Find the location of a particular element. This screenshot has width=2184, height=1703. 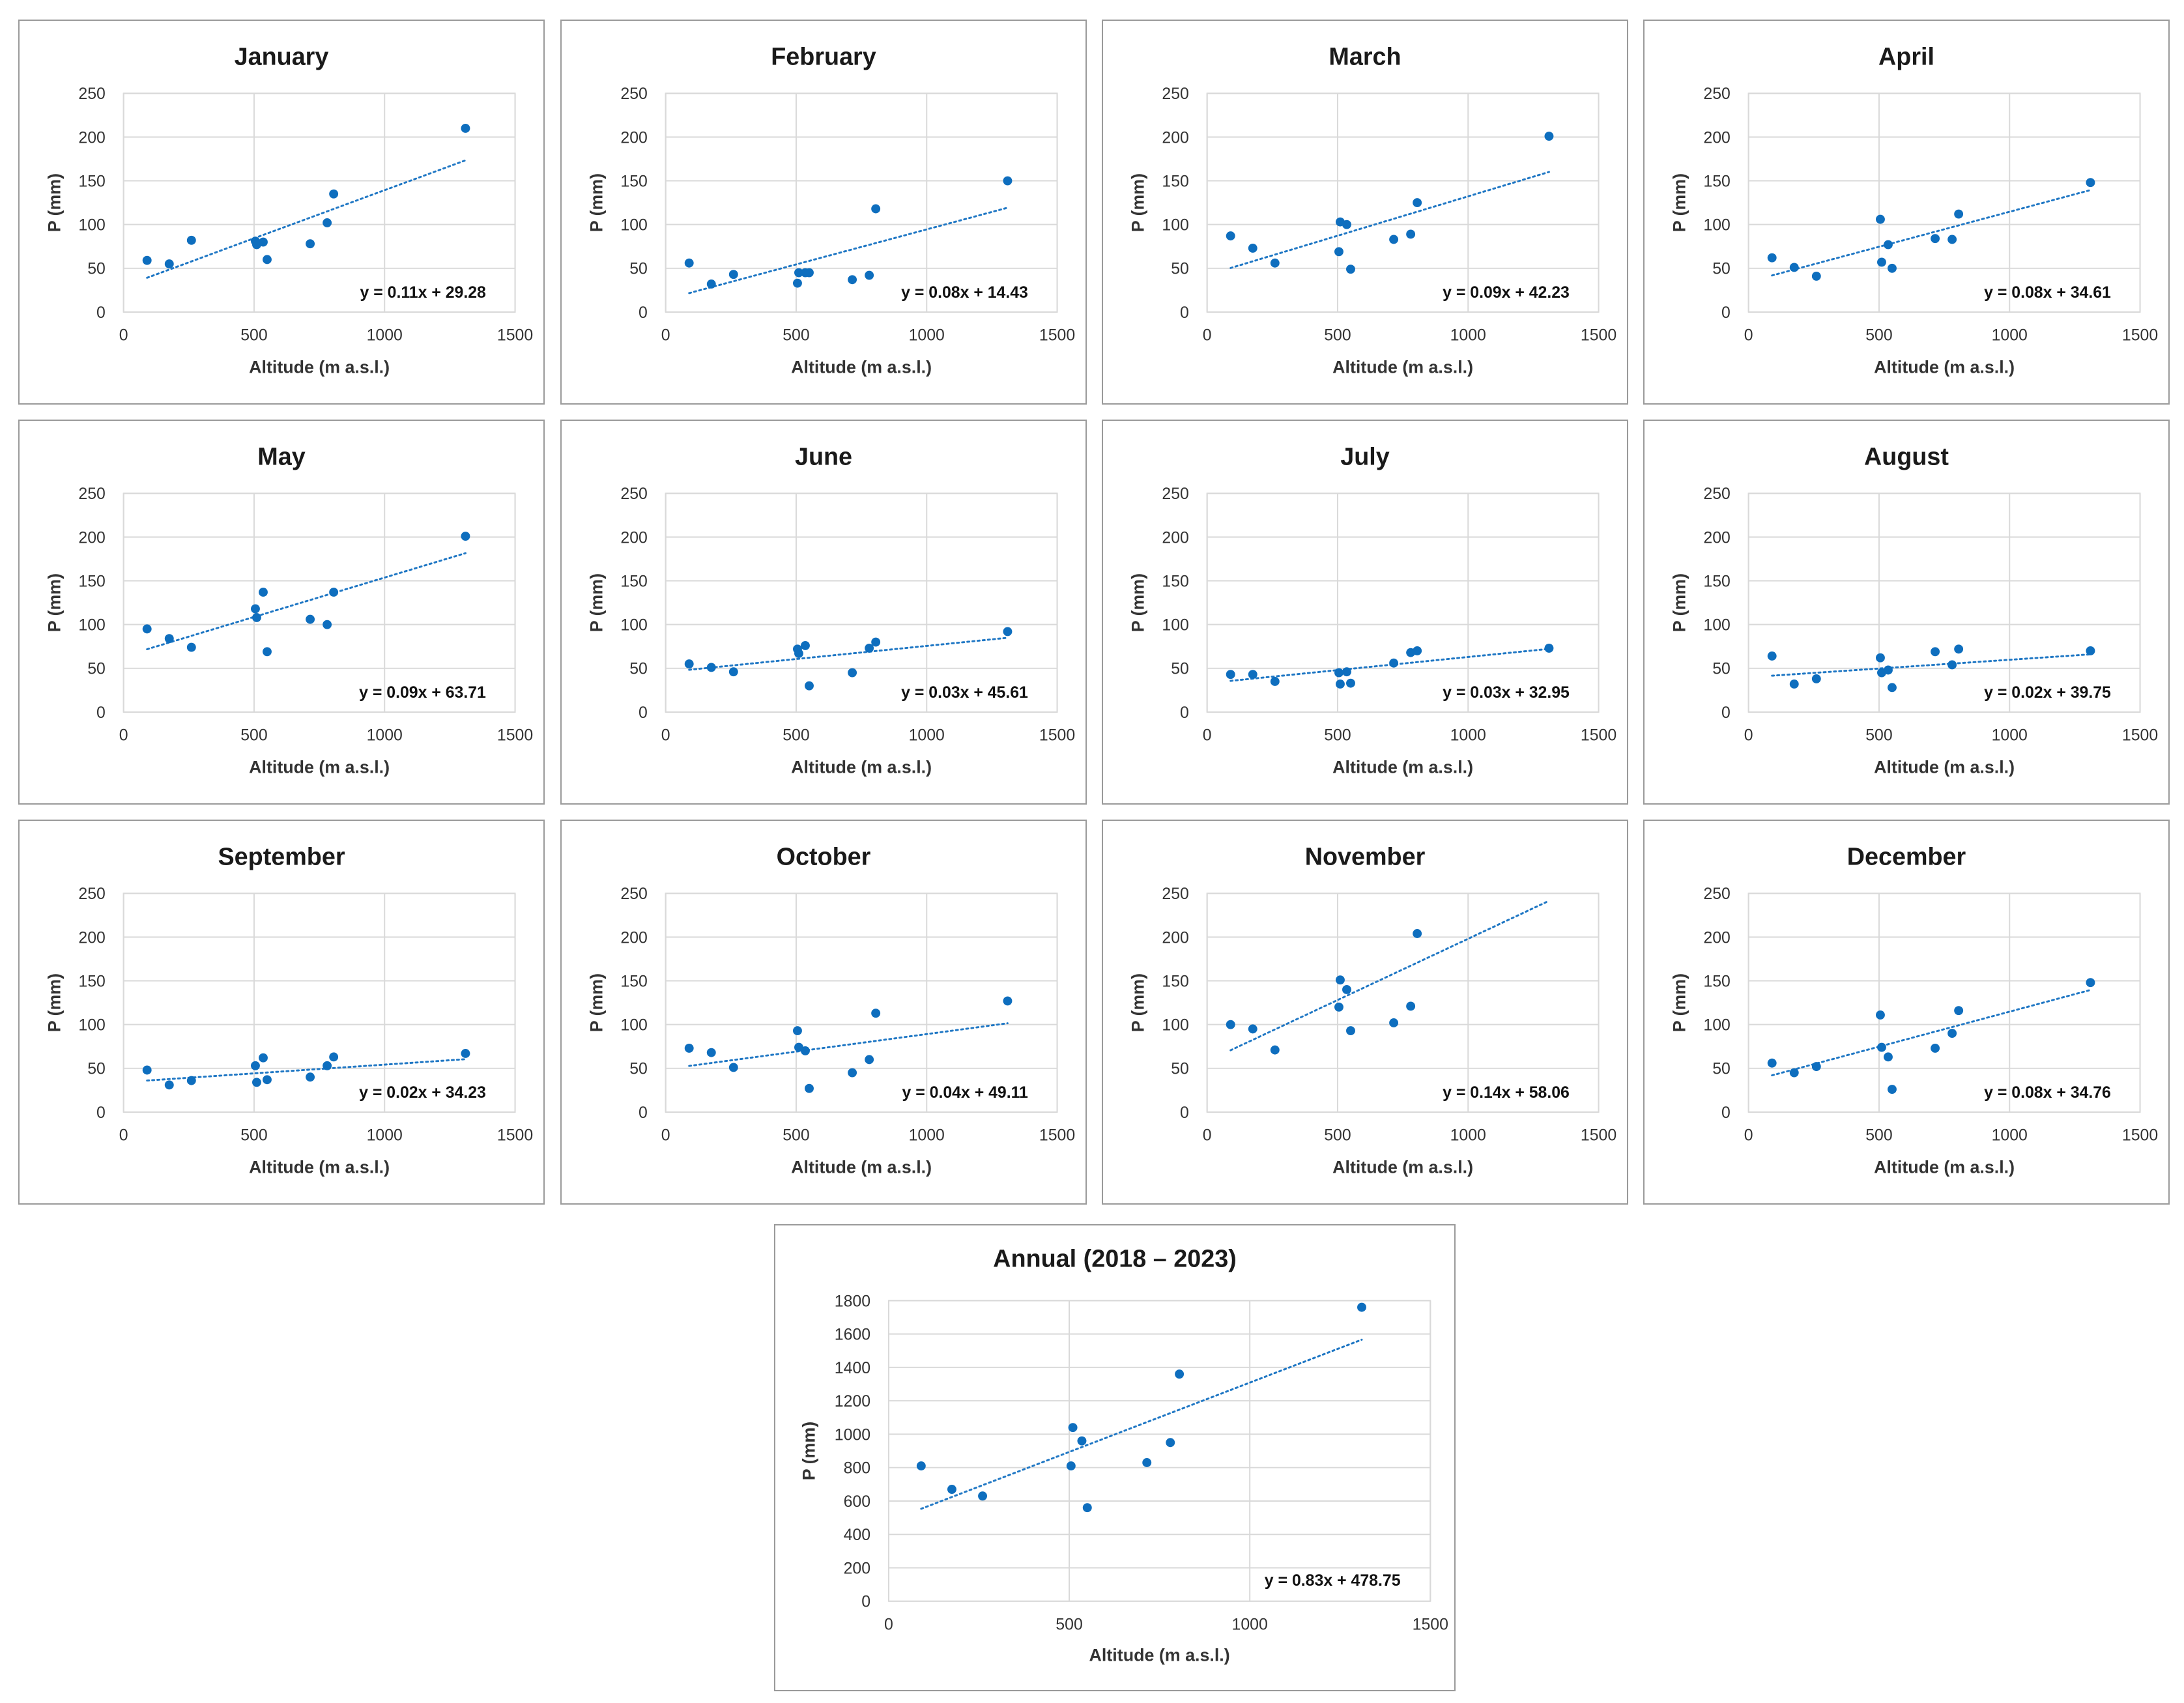

chart-title: November is located at coordinates (1365, 856).